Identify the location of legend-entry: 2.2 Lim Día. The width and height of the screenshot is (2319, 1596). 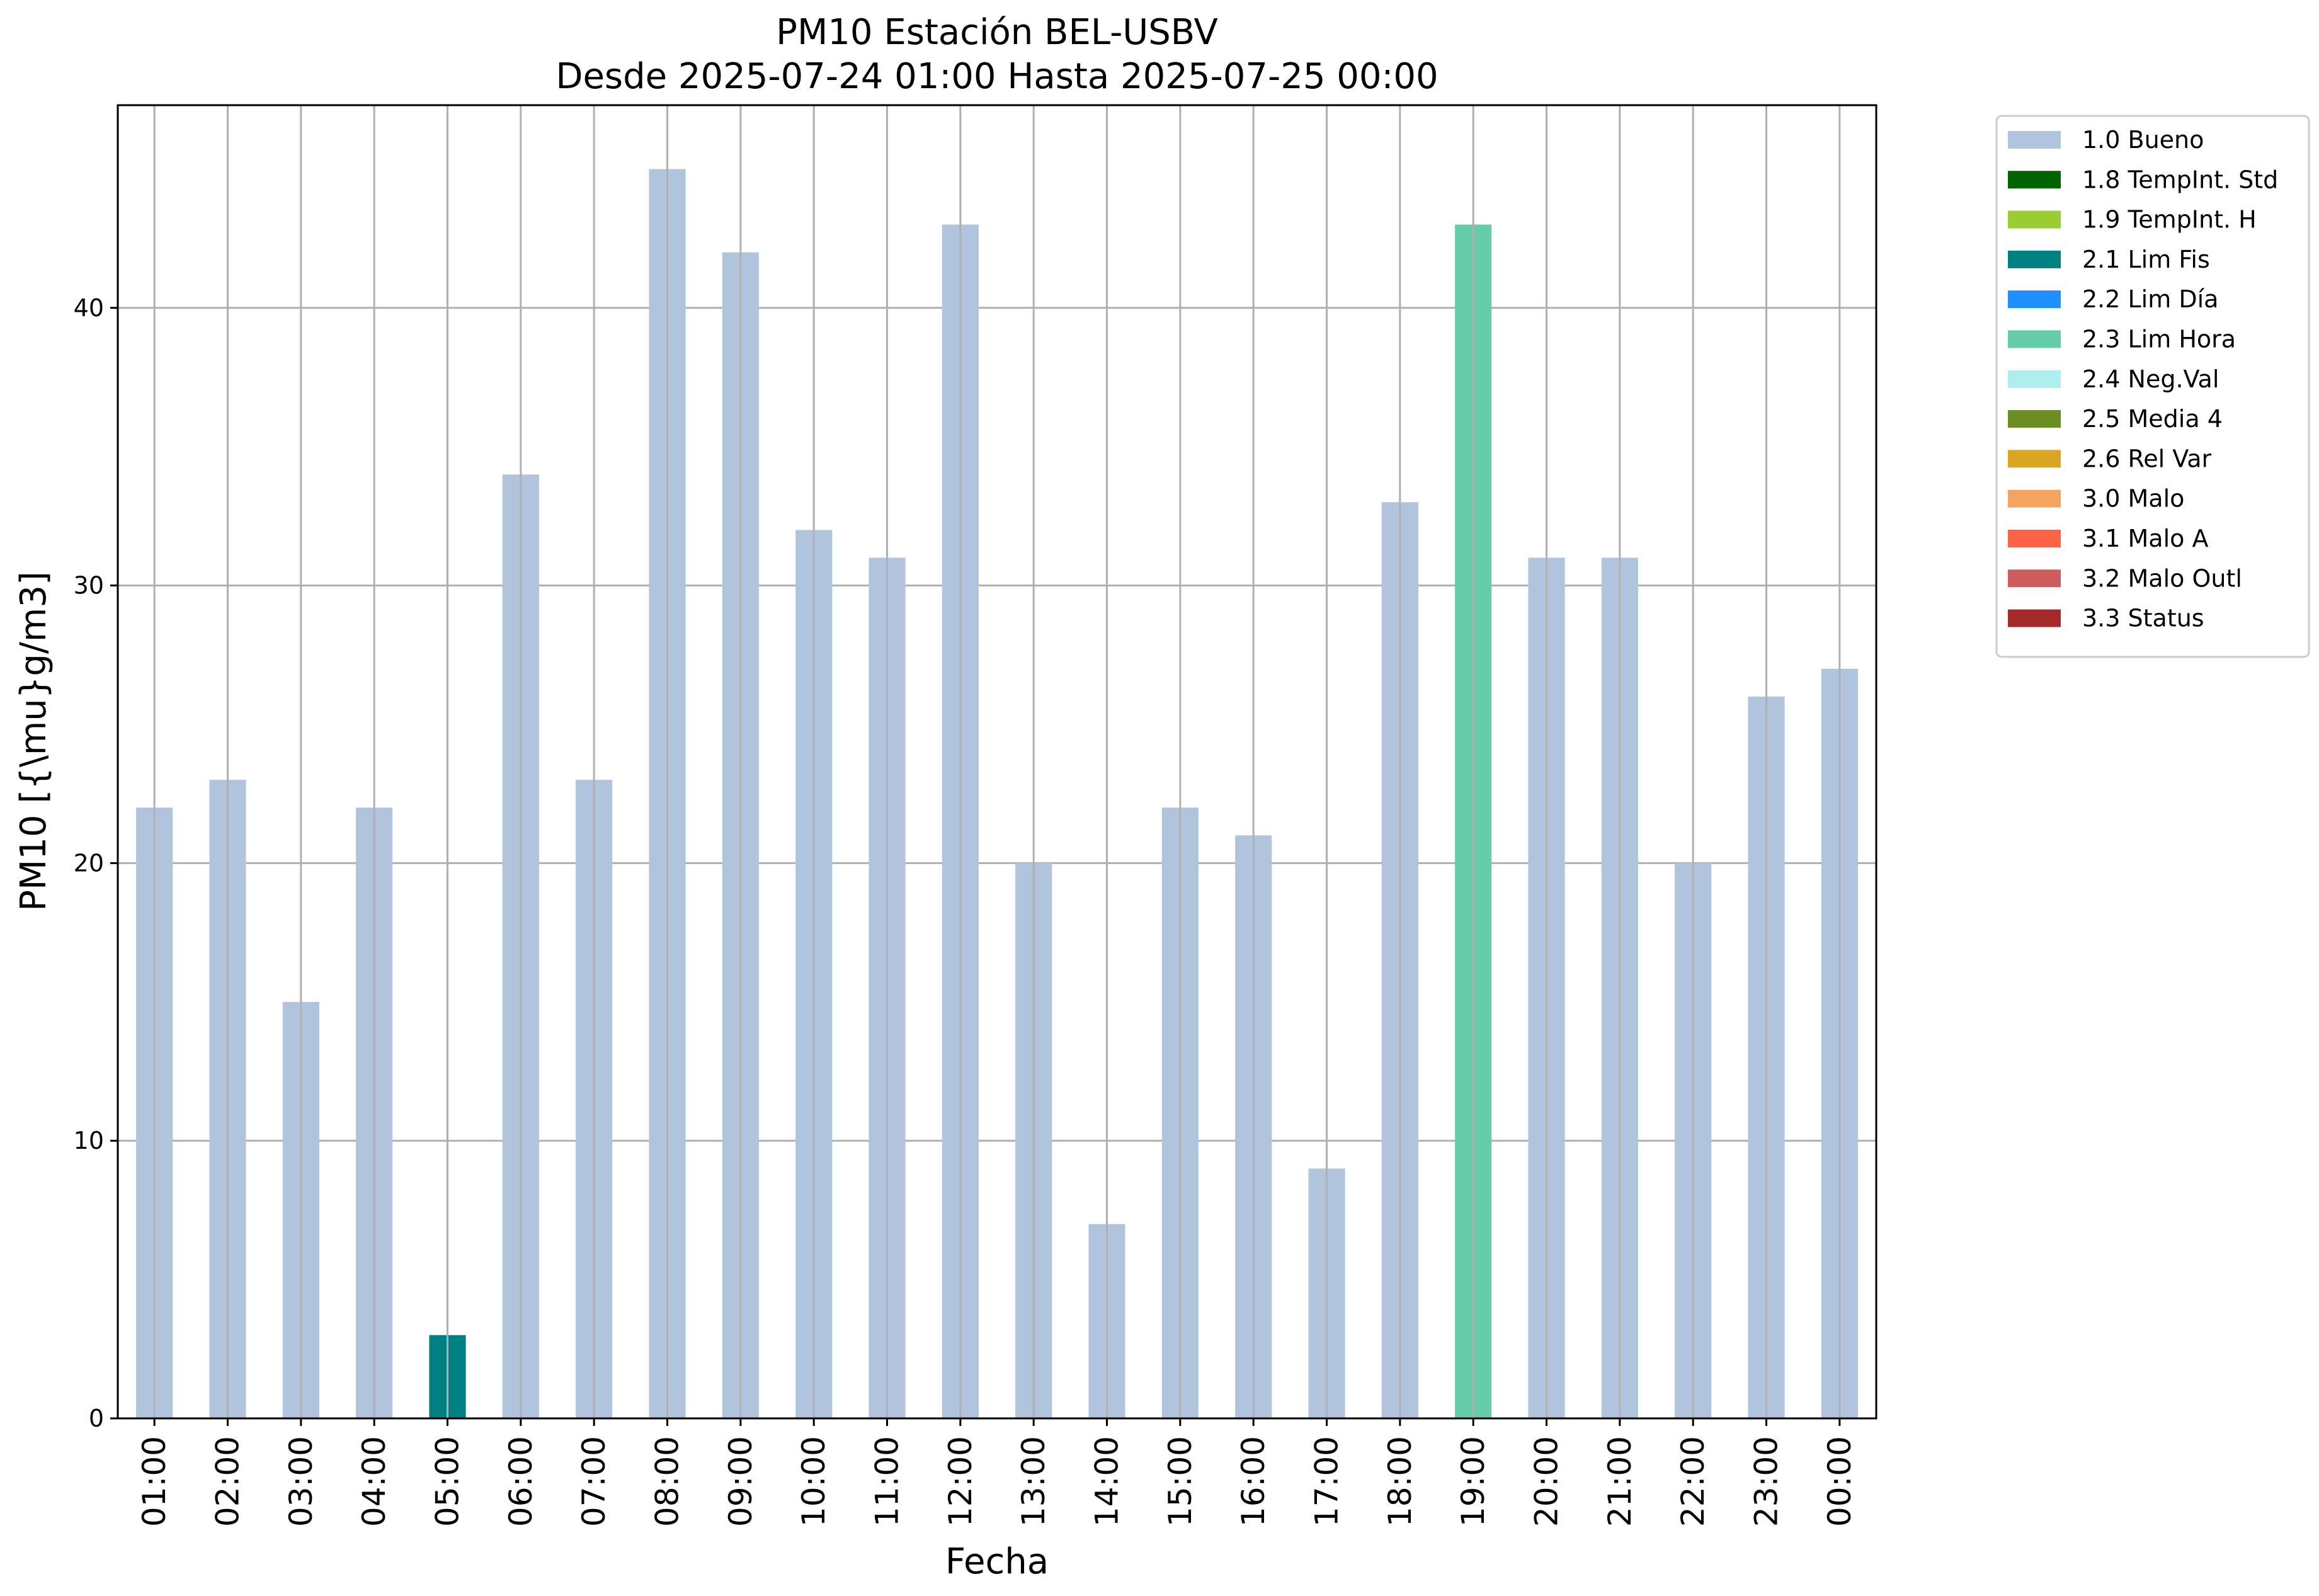
(2150, 299).